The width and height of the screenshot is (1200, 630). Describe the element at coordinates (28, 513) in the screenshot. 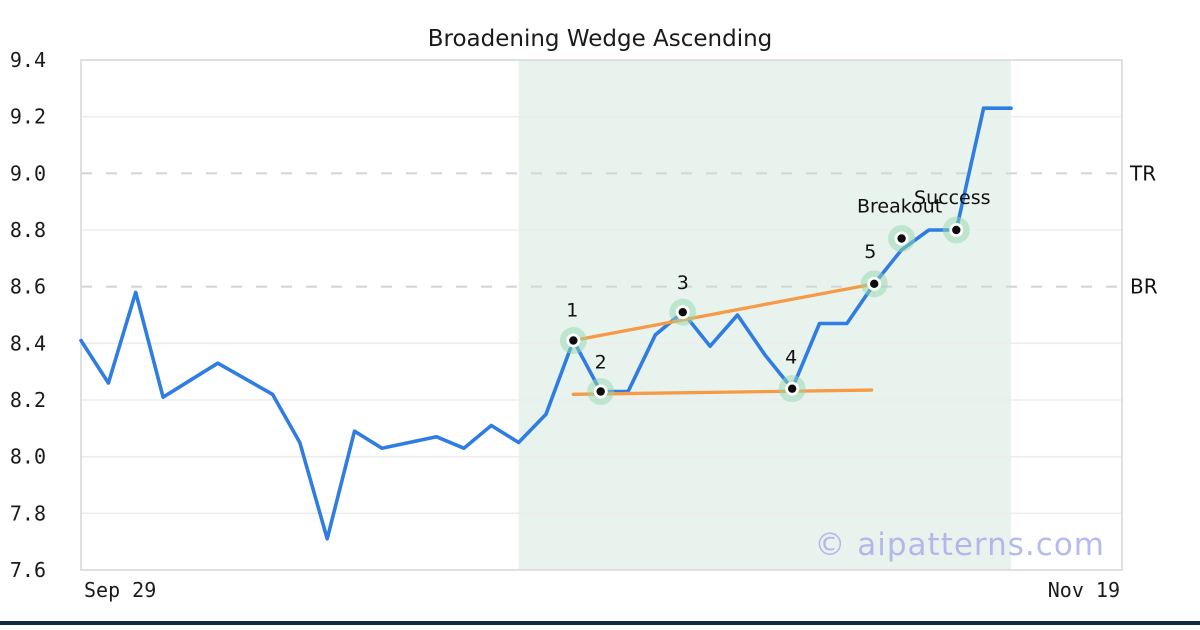

I see `y-tick-label: 7.8` at that location.